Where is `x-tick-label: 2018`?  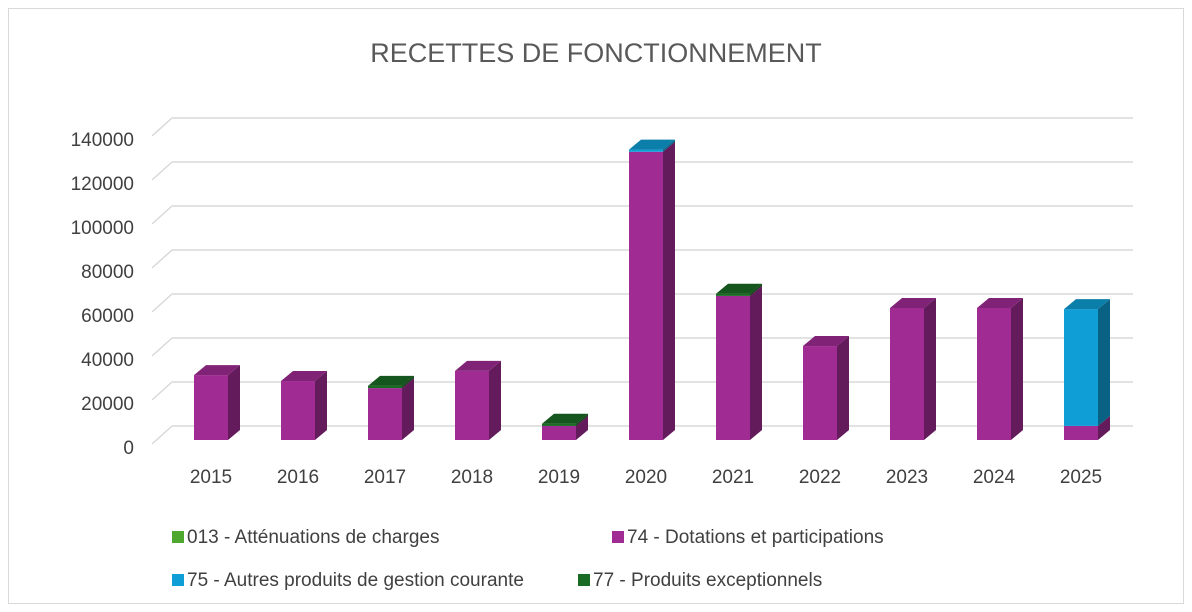 x-tick-label: 2018 is located at coordinates (472, 477).